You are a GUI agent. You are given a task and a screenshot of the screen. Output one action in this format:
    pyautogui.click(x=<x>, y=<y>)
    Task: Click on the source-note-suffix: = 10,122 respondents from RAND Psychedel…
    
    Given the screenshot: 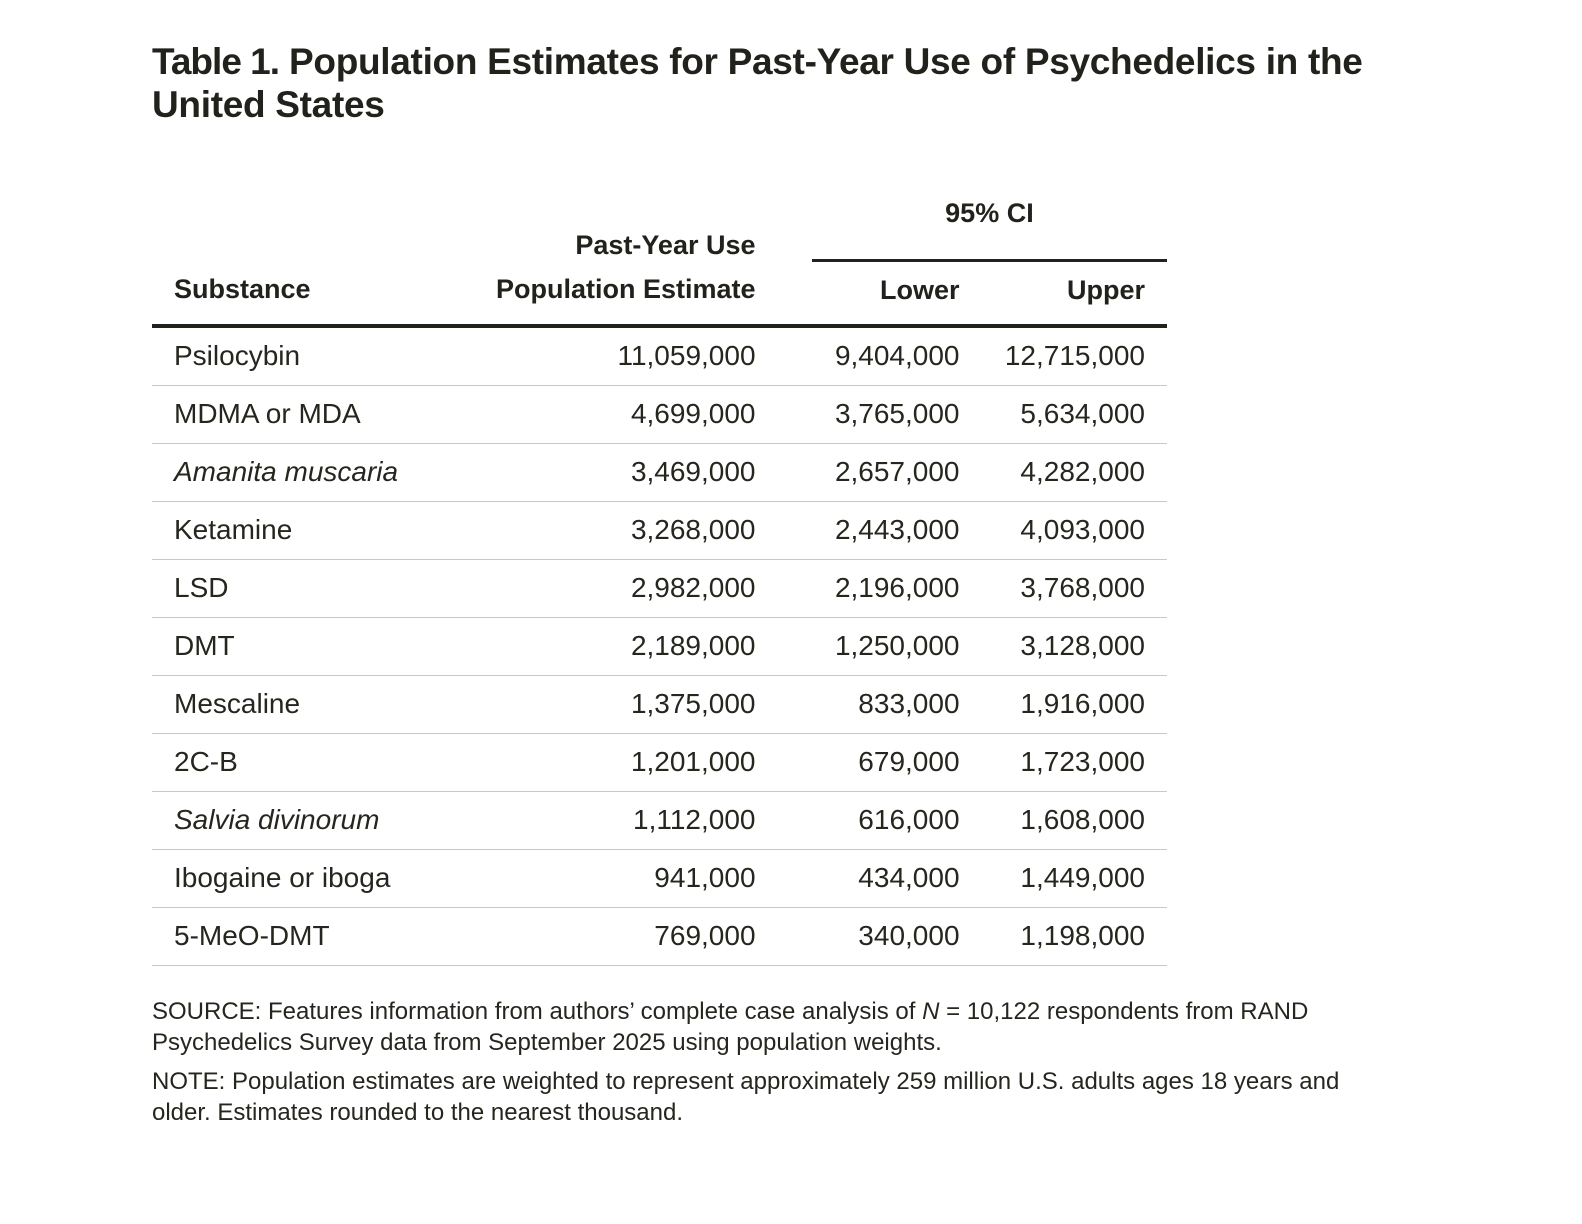 What is the action you would take?
    pyautogui.click(x=730, y=1026)
    